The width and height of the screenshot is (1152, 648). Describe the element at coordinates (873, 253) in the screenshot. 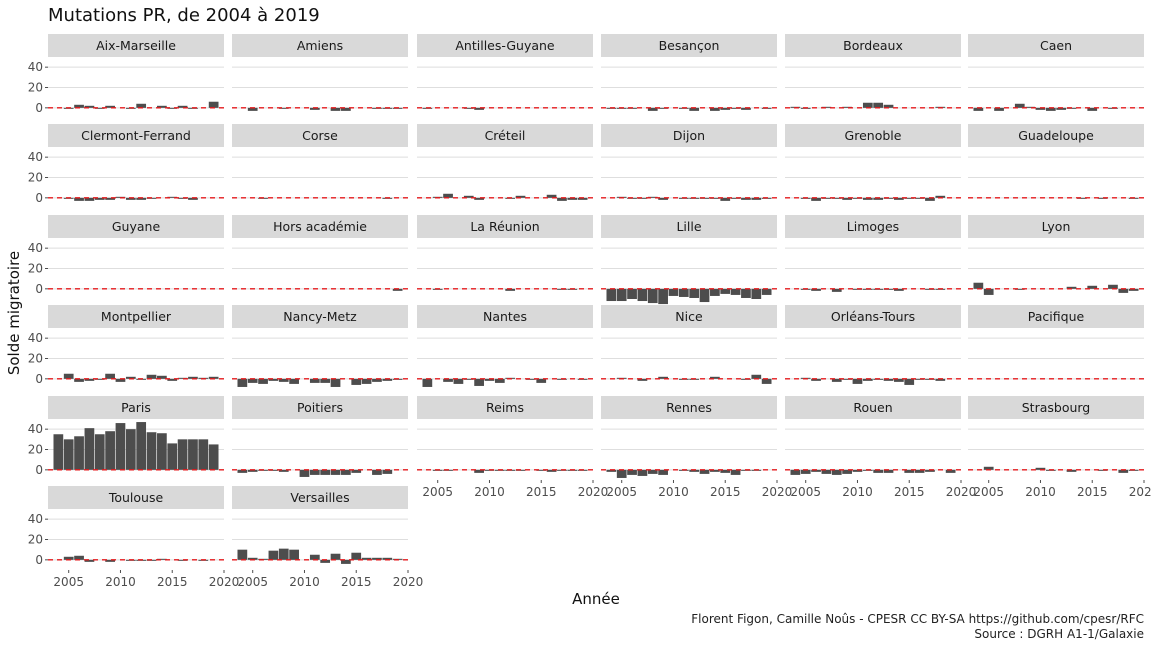

I see `facet-panel: Limoges` at that location.